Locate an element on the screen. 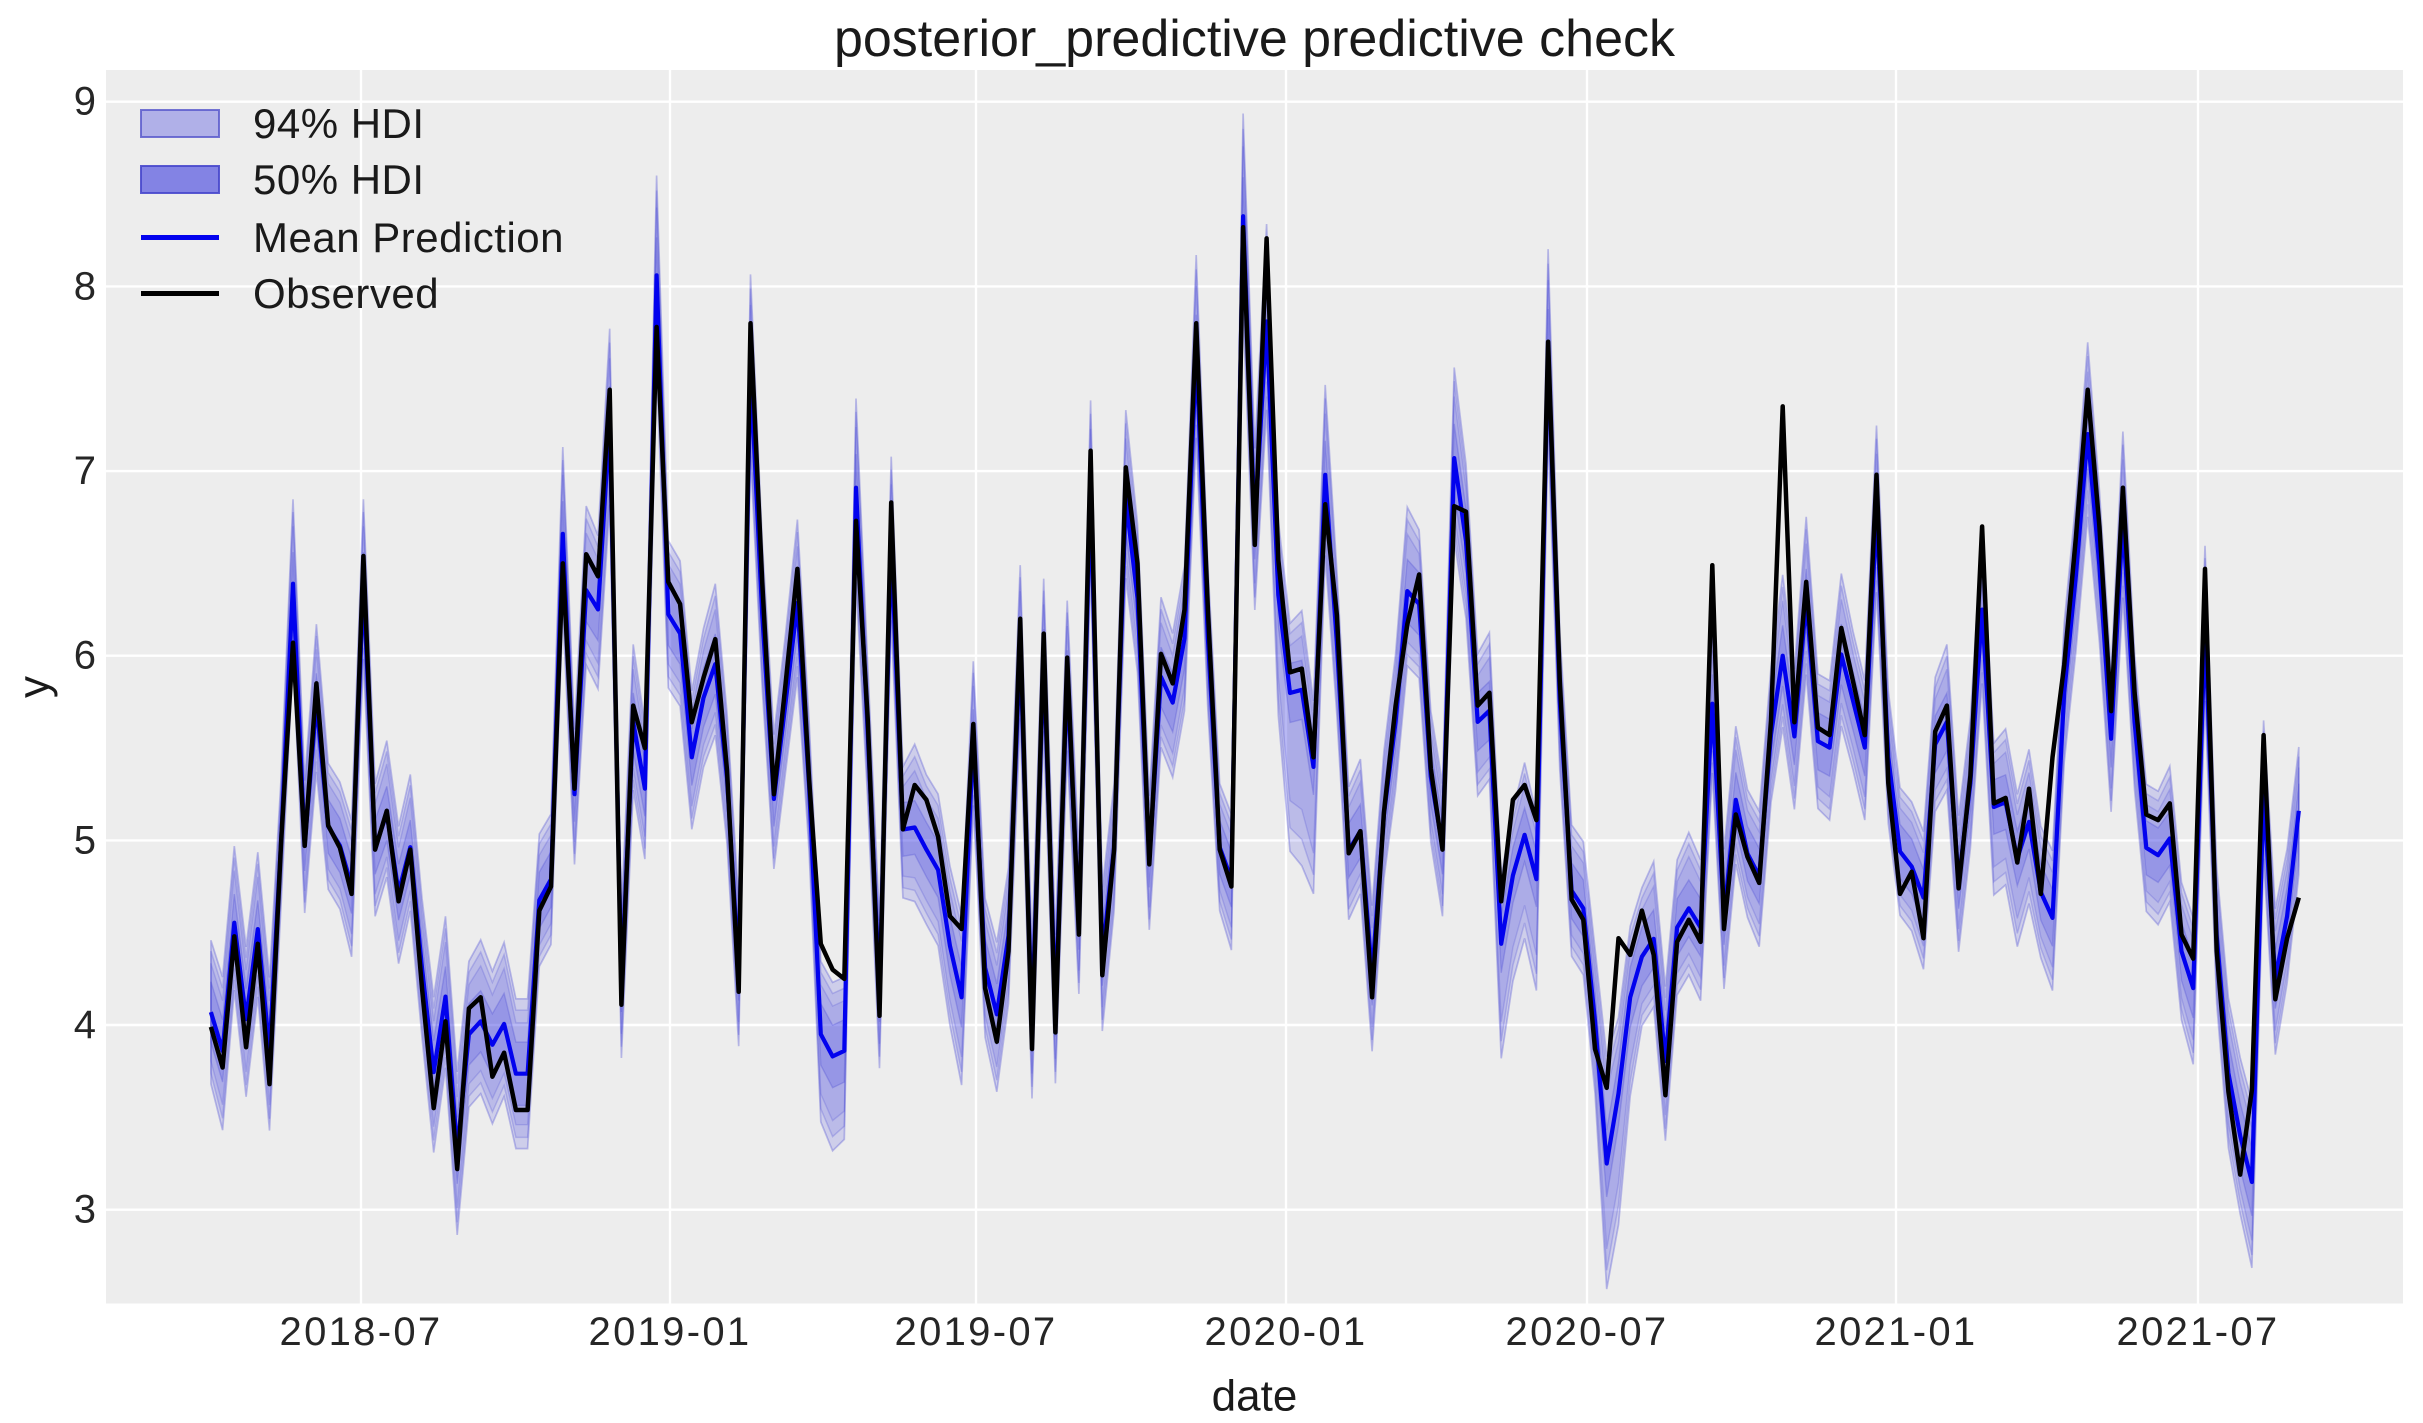  svg-text: date is located at coordinates (1255, 1396).